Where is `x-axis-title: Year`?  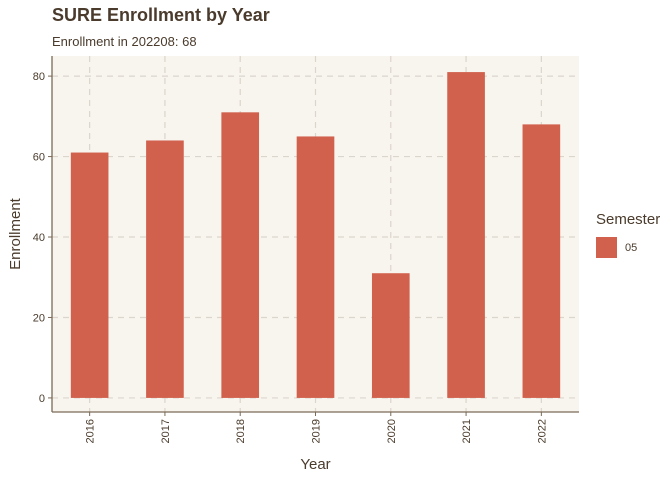 x-axis-title: Year is located at coordinates (315, 464).